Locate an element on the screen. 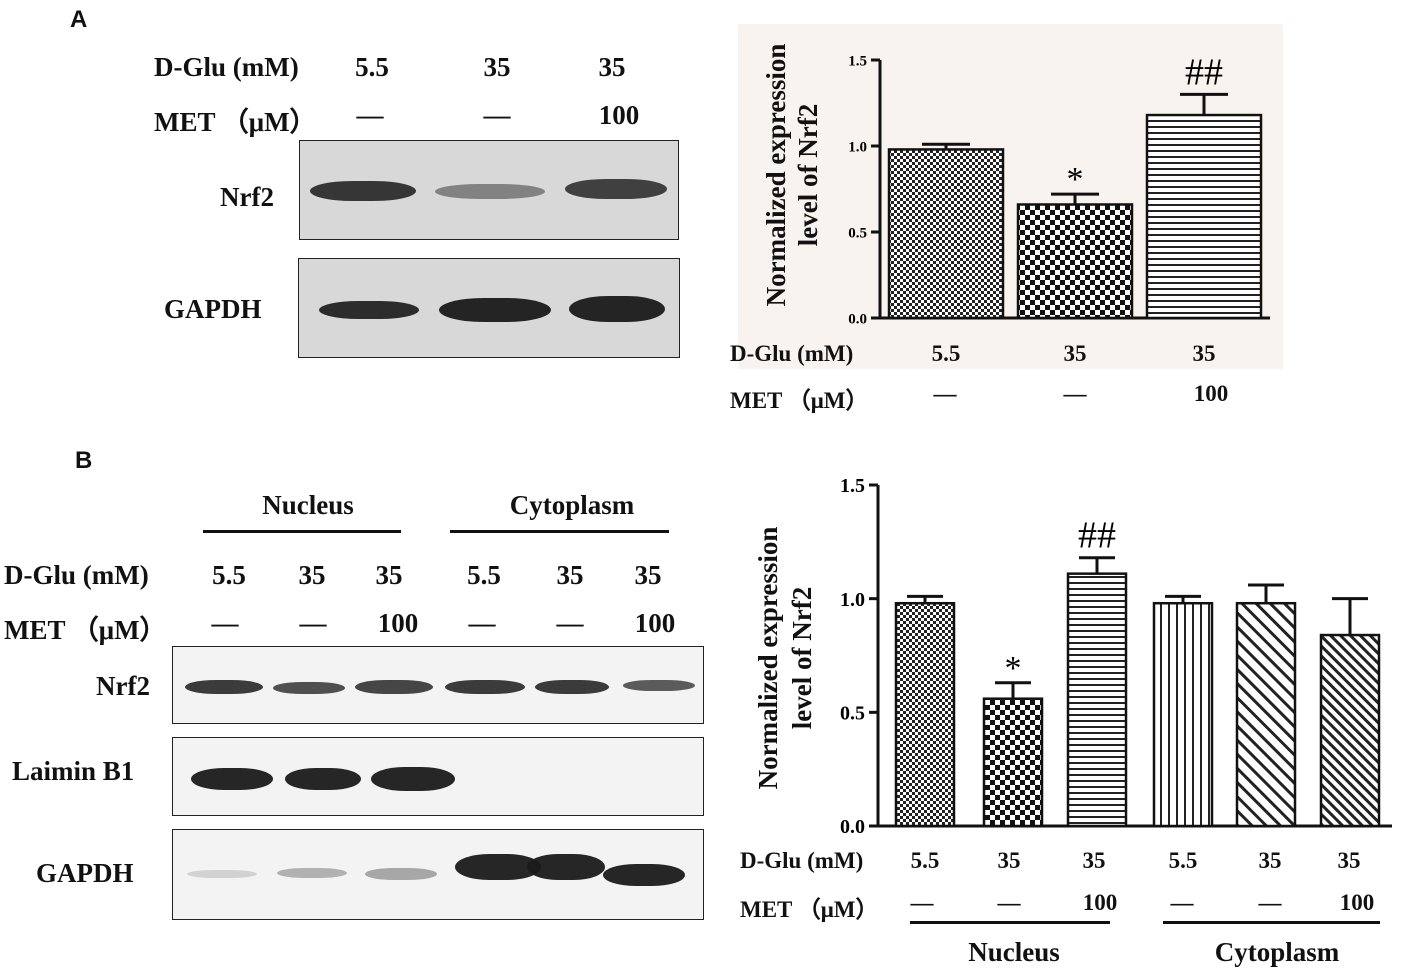 The width and height of the screenshot is (1410, 975). panel-b-met-2: — is located at coordinates (313, 623).